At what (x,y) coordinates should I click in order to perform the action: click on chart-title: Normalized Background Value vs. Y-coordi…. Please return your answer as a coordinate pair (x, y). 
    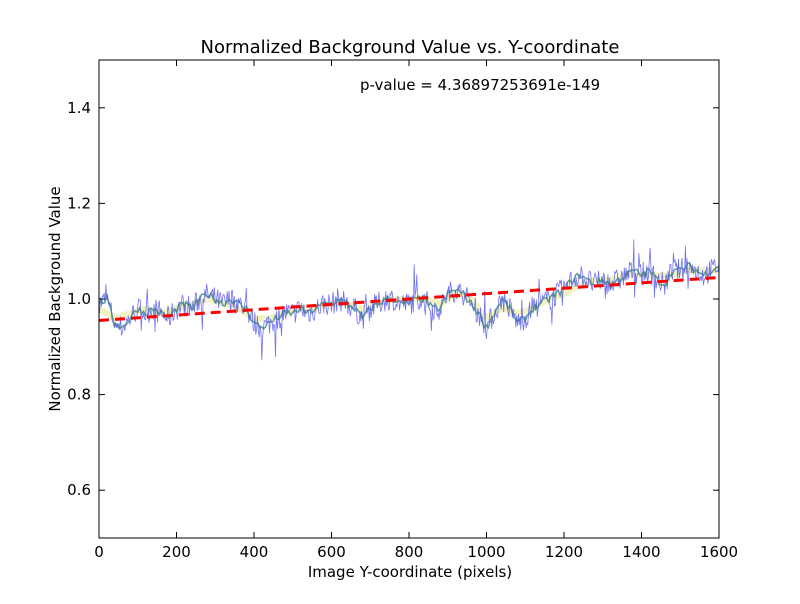
    Looking at the image, I should click on (410, 47).